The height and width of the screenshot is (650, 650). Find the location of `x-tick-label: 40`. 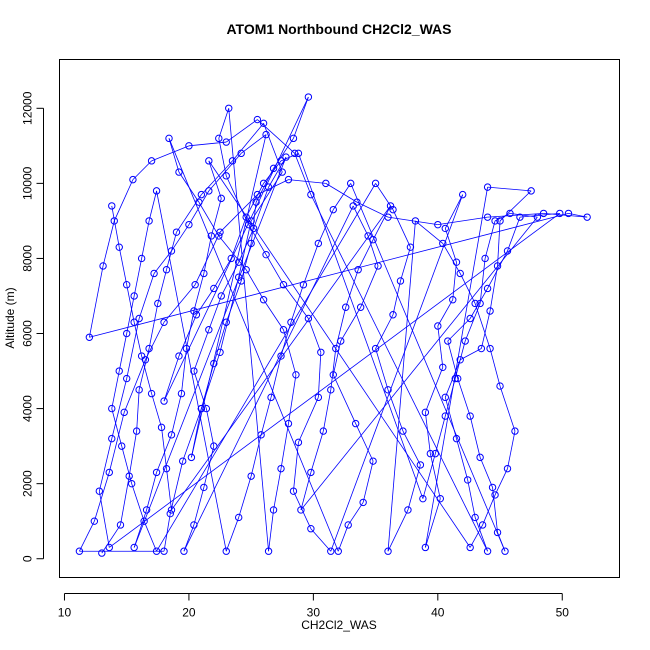

x-tick-label: 40 is located at coordinates (438, 613).